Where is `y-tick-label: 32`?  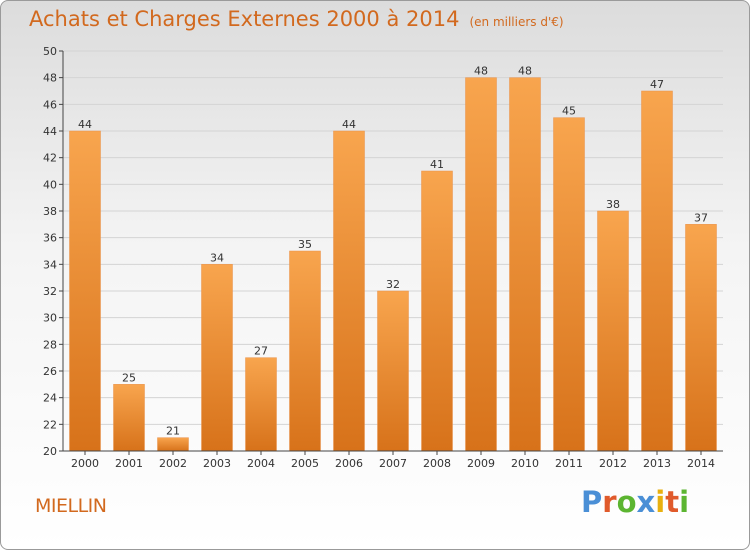 y-tick-label: 32 is located at coordinates (50, 291).